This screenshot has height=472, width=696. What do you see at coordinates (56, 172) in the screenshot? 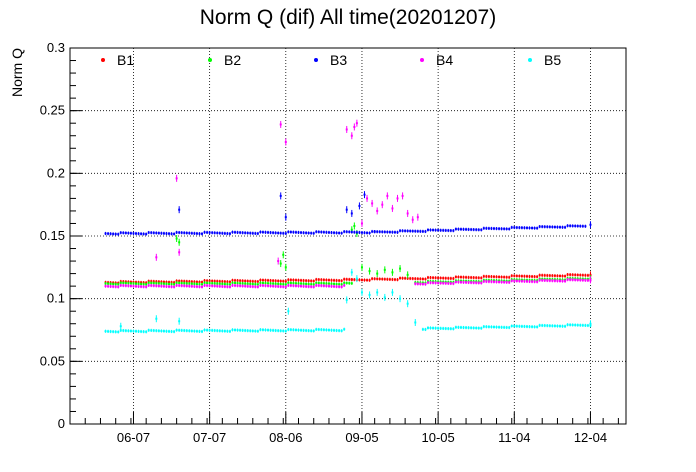
I see `y-tick-label: 0.2` at bounding box center [56, 172].